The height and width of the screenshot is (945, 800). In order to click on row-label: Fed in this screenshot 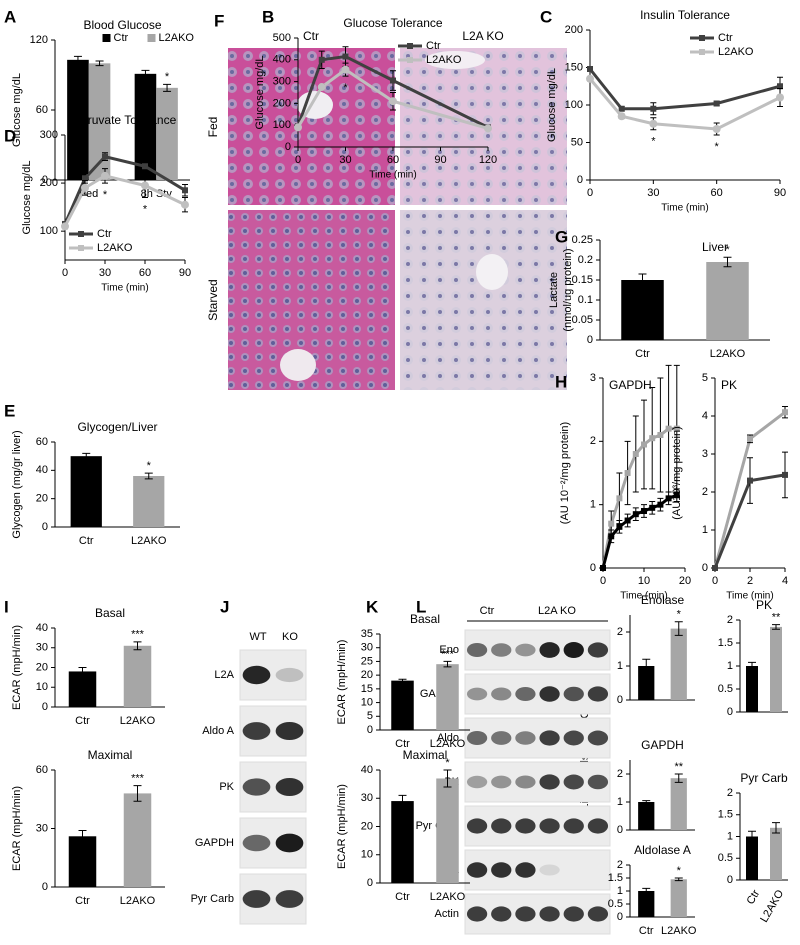, I will do `click(213, 127)`.